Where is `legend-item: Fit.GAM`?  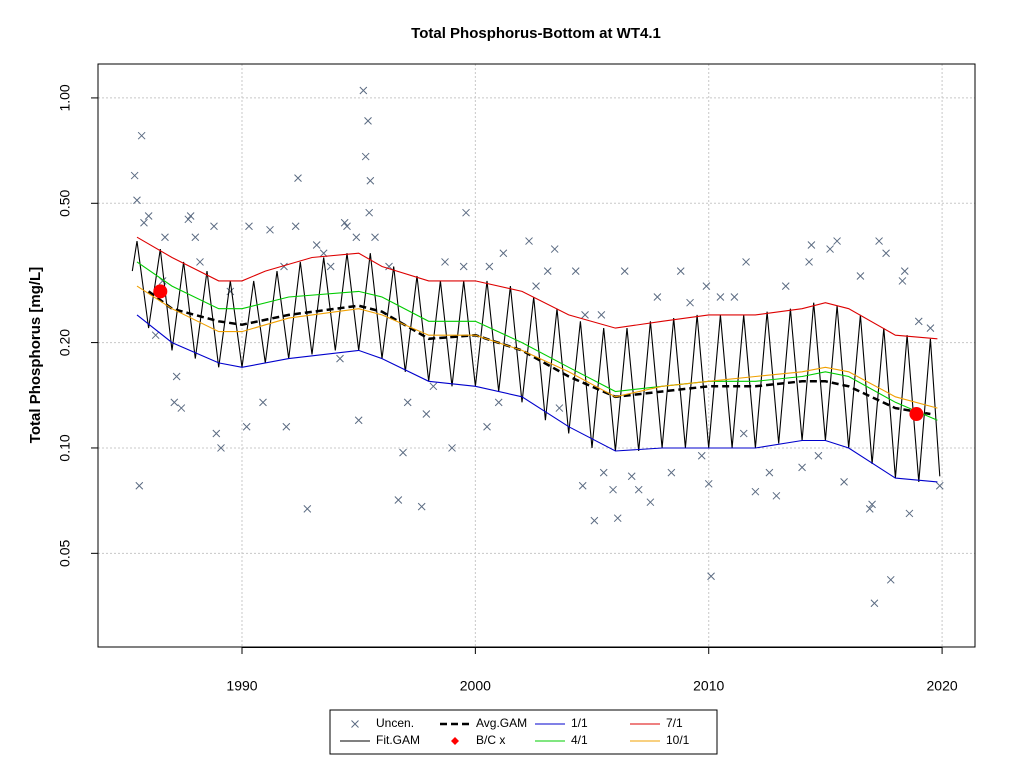
legend-item: Fit.GAM is located at coordinates (380, 740).